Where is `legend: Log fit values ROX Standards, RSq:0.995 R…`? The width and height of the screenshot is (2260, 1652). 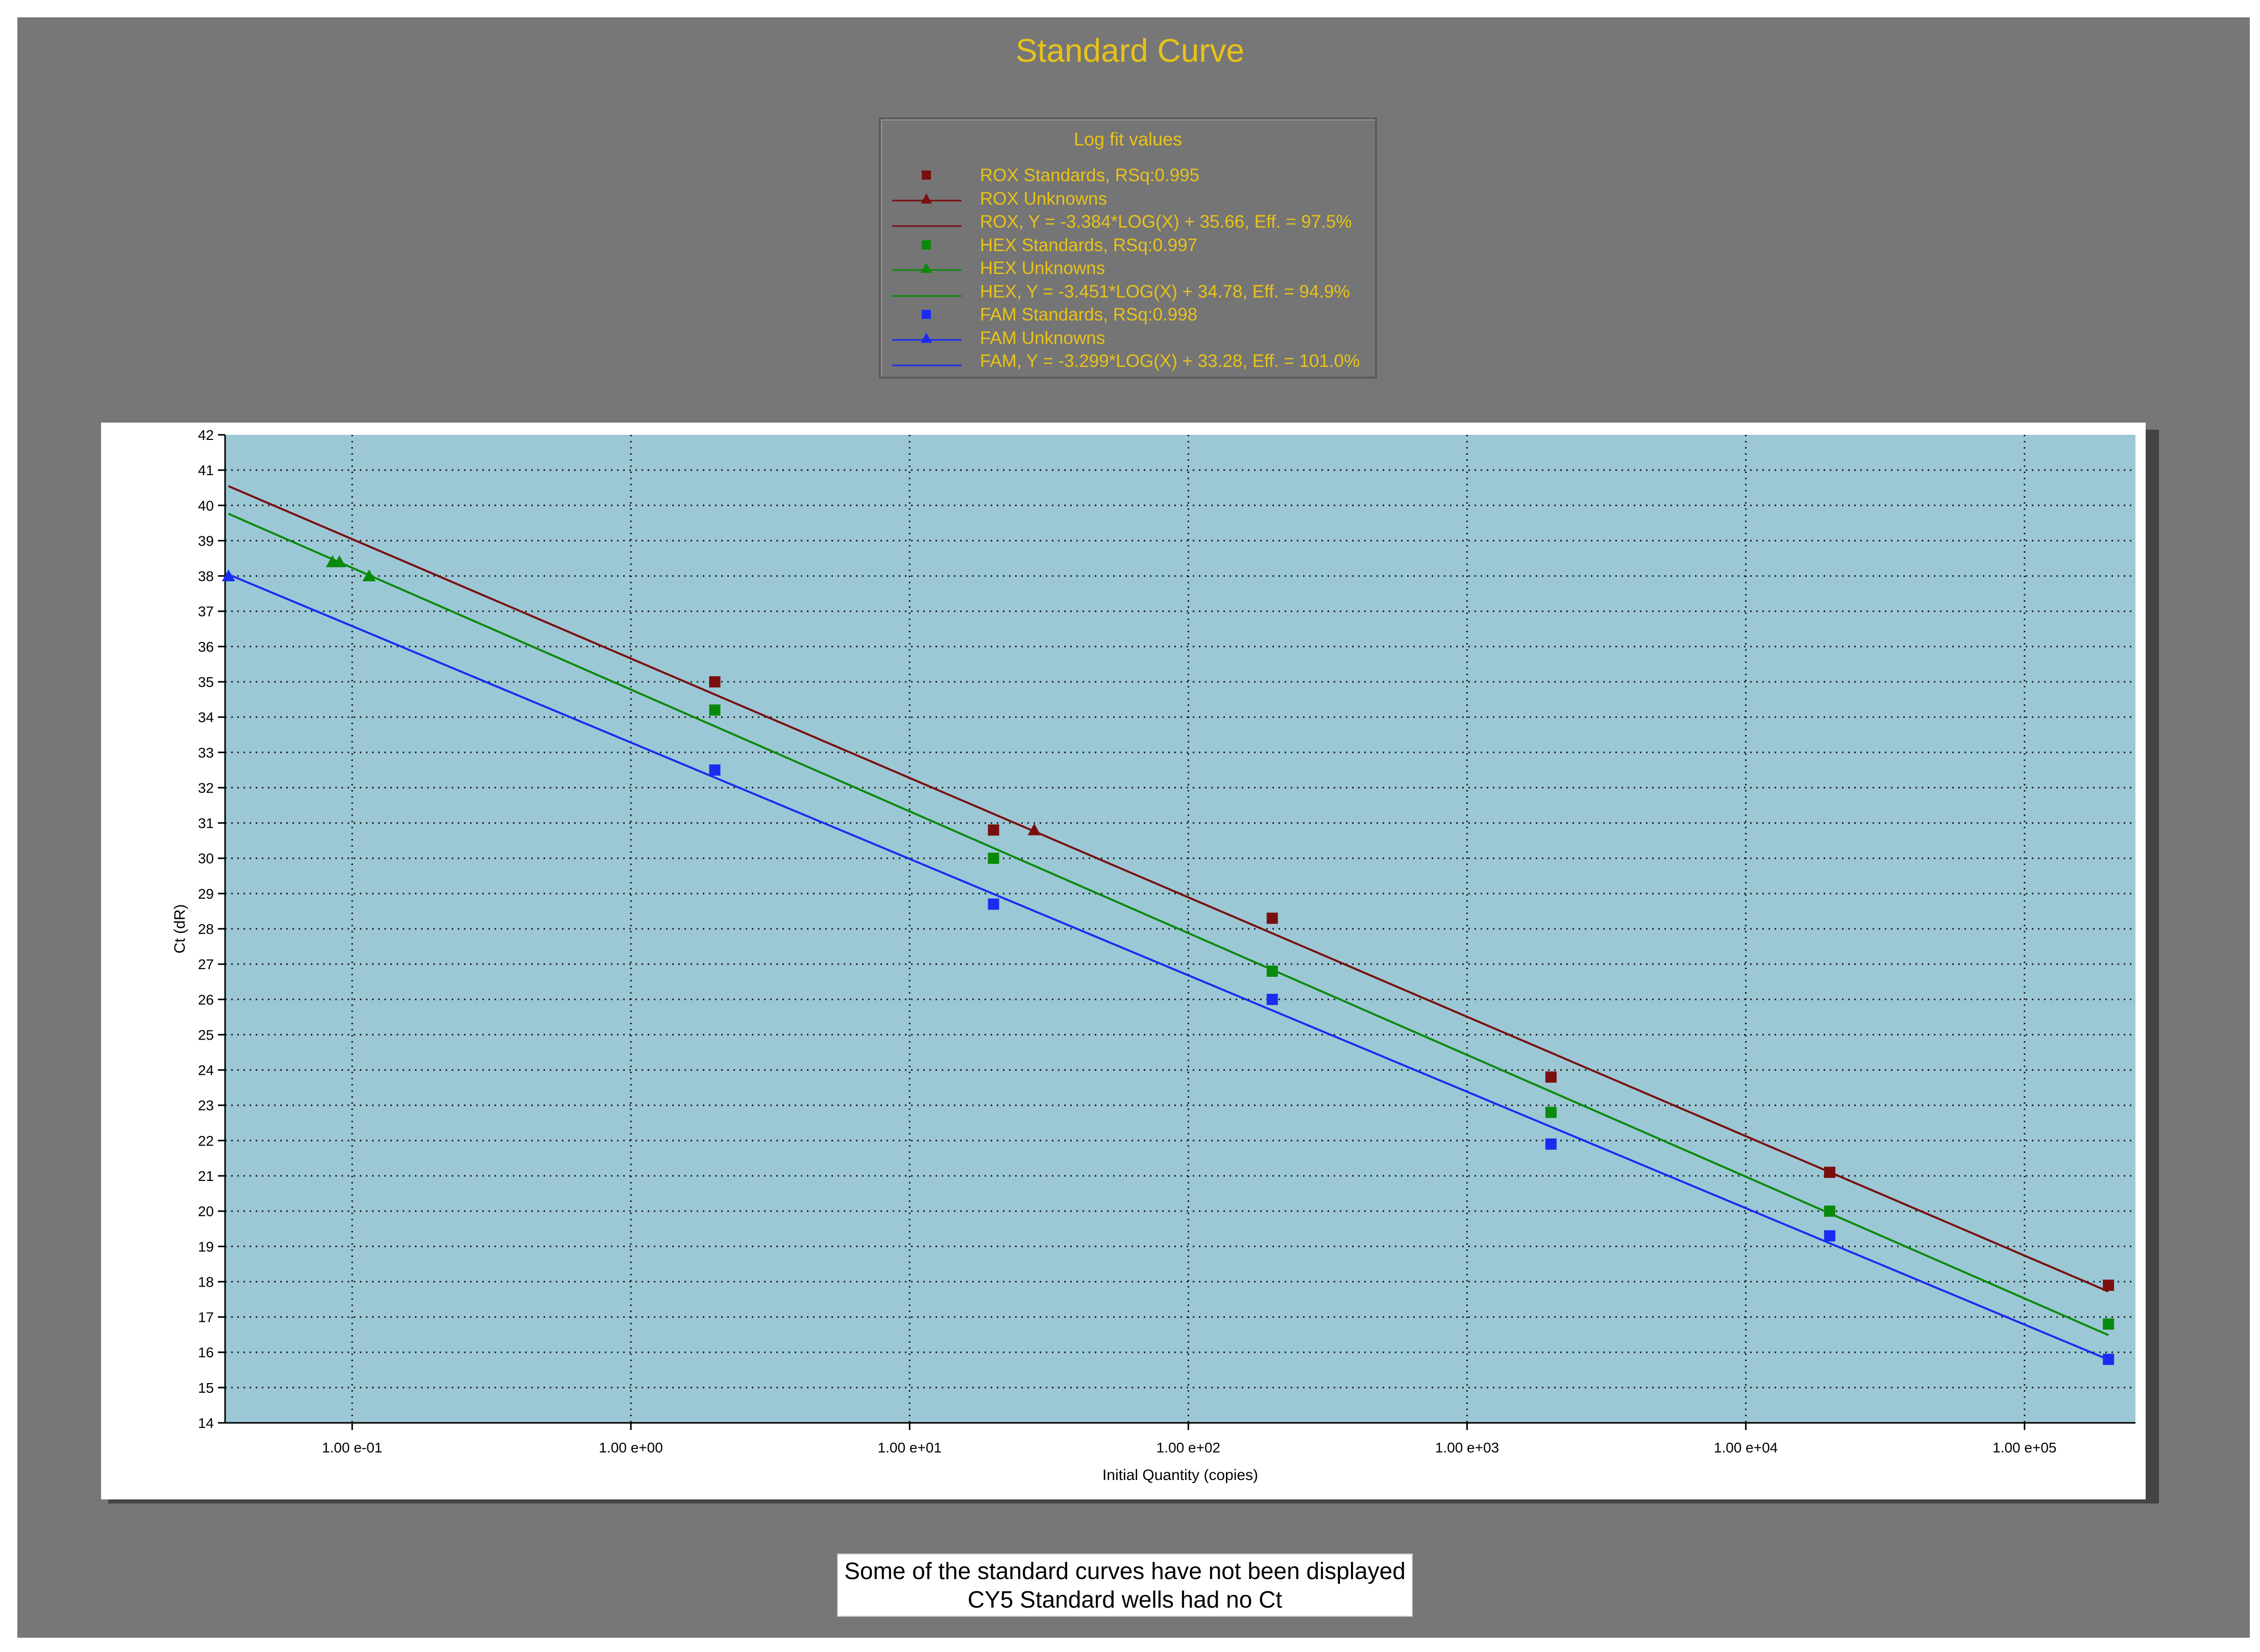 legend: Log fit values ROX Standards, RSq:0.995 R… is located at coordinates (1128, 248).